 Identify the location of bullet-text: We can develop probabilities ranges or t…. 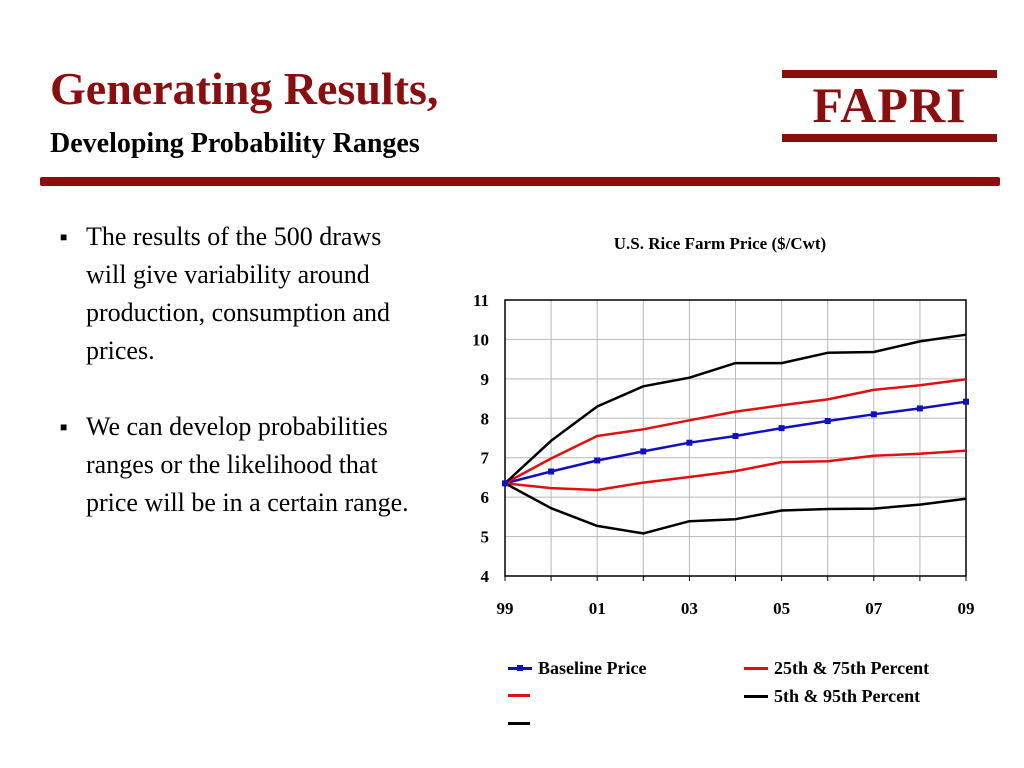
(247, 464).